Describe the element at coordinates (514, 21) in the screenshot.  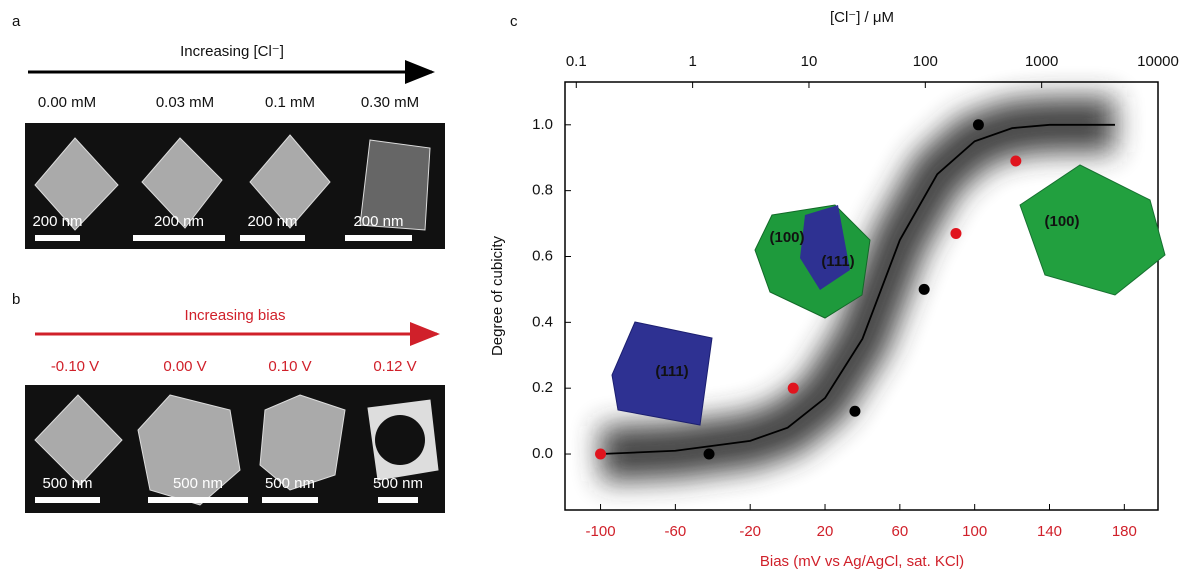
I see `panel-label: c` at that location.